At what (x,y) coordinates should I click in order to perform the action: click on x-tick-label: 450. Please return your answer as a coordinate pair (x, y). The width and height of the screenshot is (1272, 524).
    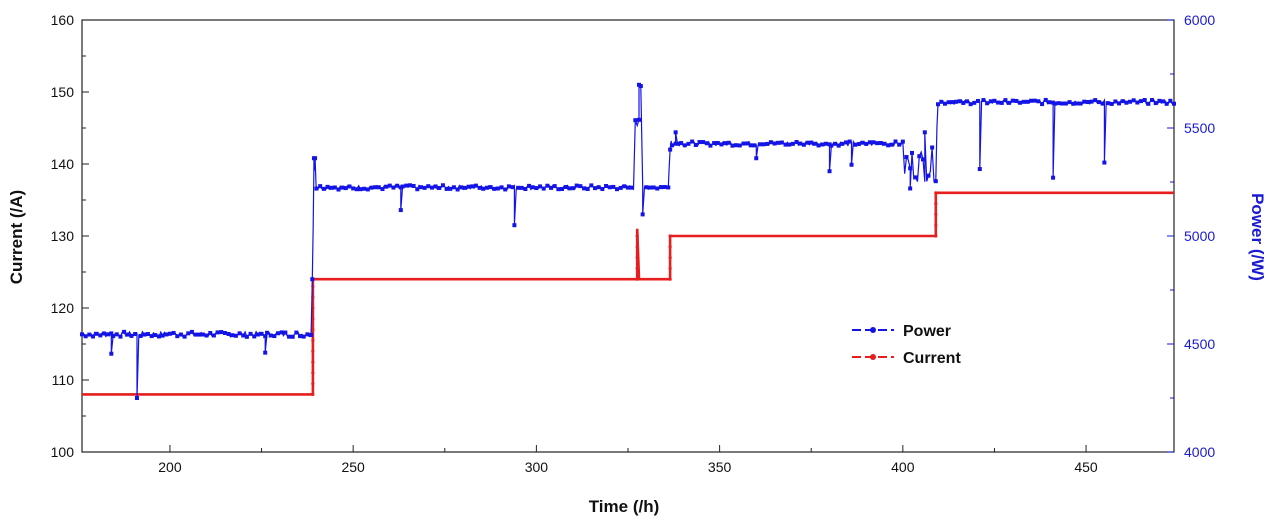
    Looking at the image, I should click on (1086, 467).